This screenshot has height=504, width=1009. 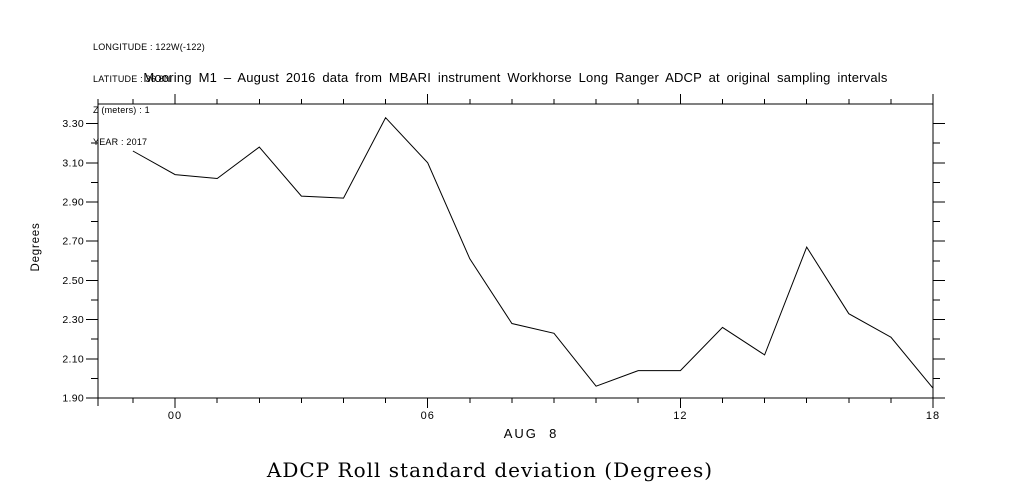 What do you see at coordinates (73, 163) in the screenshot?
I see `svg-text: 3.10` at bounding box center [73, 163].